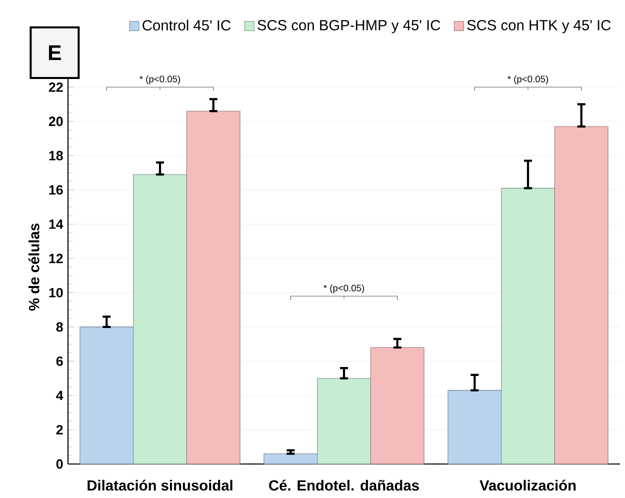 Image resolution: width=625 pixels, height=498 pixels. What do you see at coordinates (160, 485) in the screenshot?
I see `x-tick-label: Dilatación sinusoidal` at bounding box center [160, 485].